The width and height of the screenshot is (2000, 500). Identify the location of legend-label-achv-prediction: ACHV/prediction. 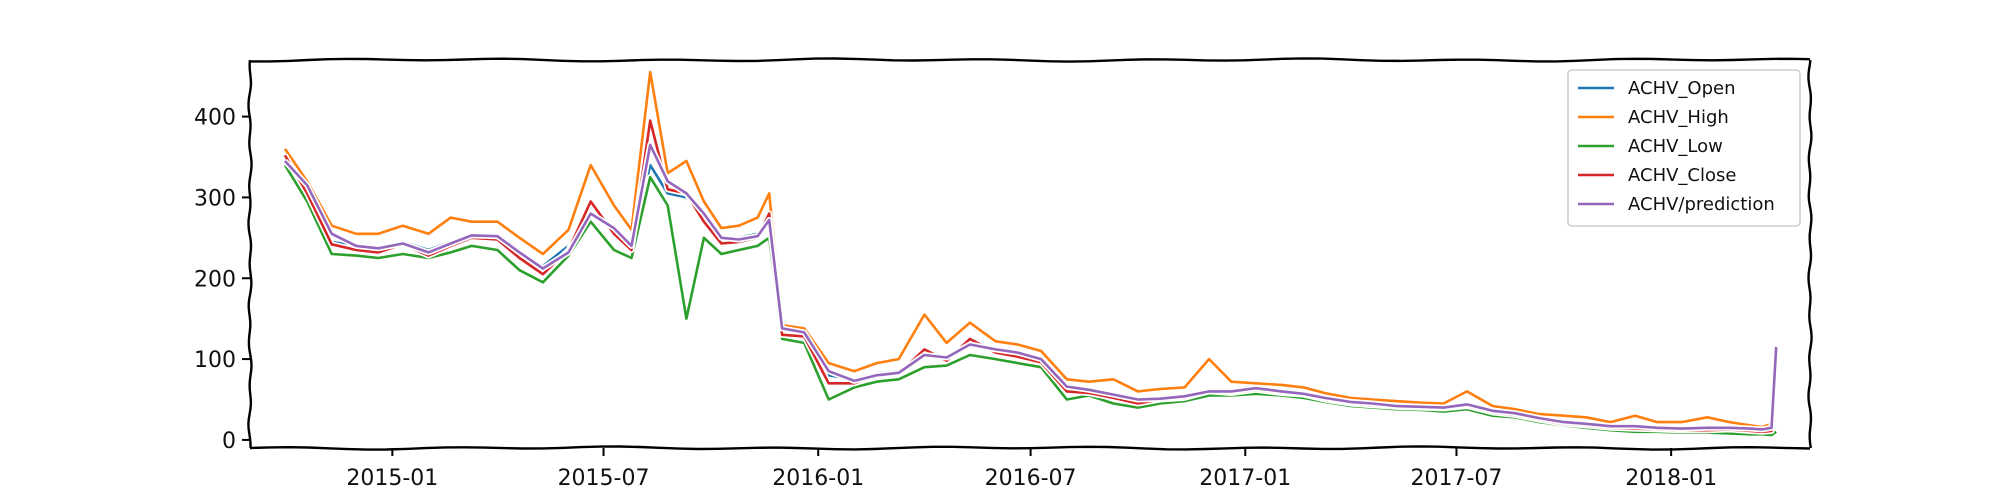
(1701, 204).